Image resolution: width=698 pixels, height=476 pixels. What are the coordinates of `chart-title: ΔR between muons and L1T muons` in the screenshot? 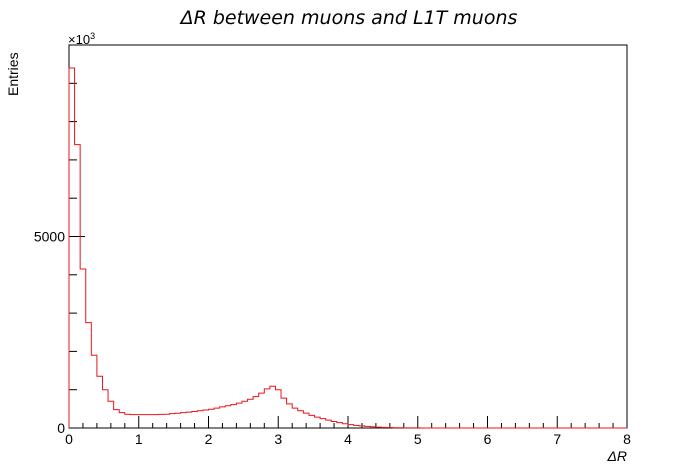 It's located at (348, 18).